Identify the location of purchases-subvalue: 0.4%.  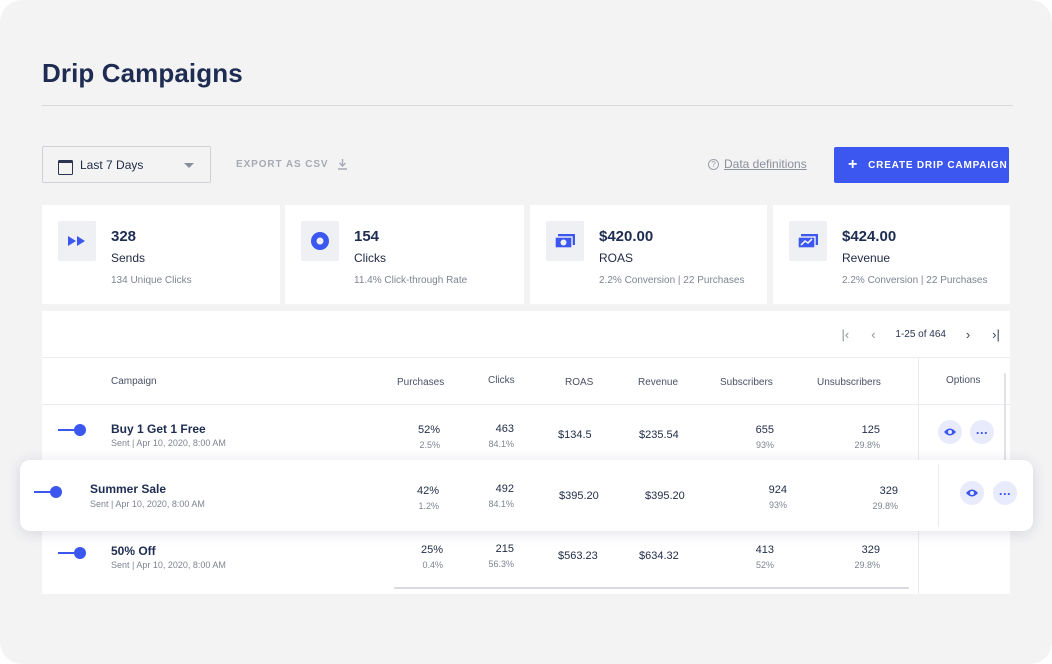
(432, 565).